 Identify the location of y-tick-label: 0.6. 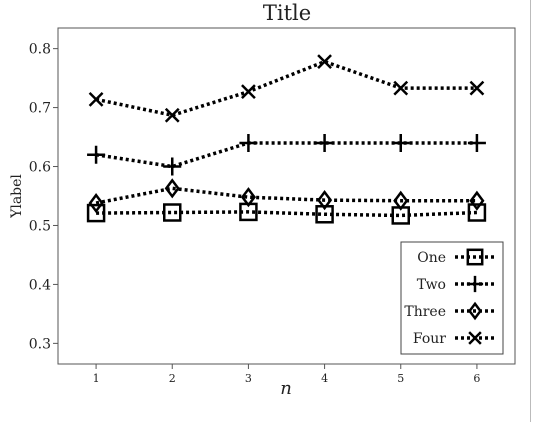
(40, 168).